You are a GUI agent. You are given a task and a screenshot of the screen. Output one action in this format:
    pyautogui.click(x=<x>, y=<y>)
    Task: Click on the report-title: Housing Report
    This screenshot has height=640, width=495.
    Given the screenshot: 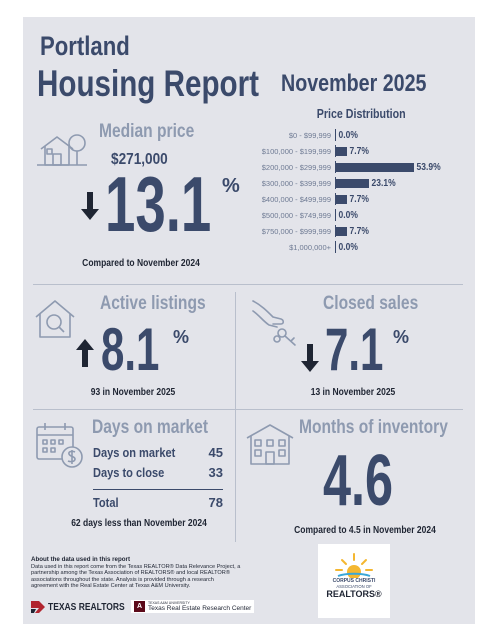 What is the action you would take?
    pyautogui.click(x=148, y=83)
    